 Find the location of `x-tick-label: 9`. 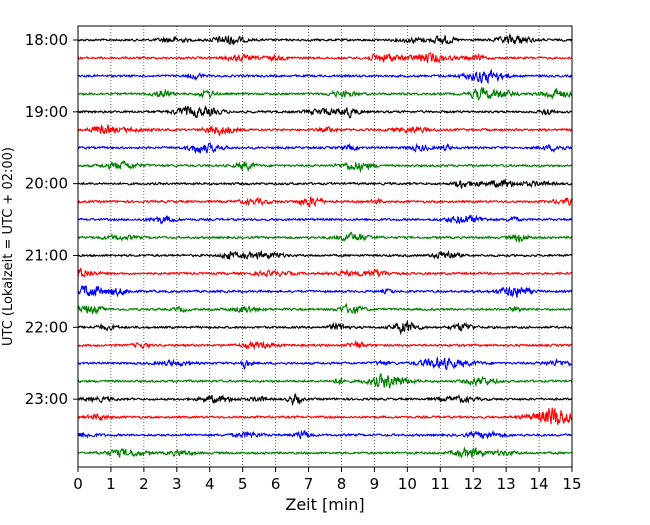

x-tick-label: 9 is located at coordinates (375, 484).